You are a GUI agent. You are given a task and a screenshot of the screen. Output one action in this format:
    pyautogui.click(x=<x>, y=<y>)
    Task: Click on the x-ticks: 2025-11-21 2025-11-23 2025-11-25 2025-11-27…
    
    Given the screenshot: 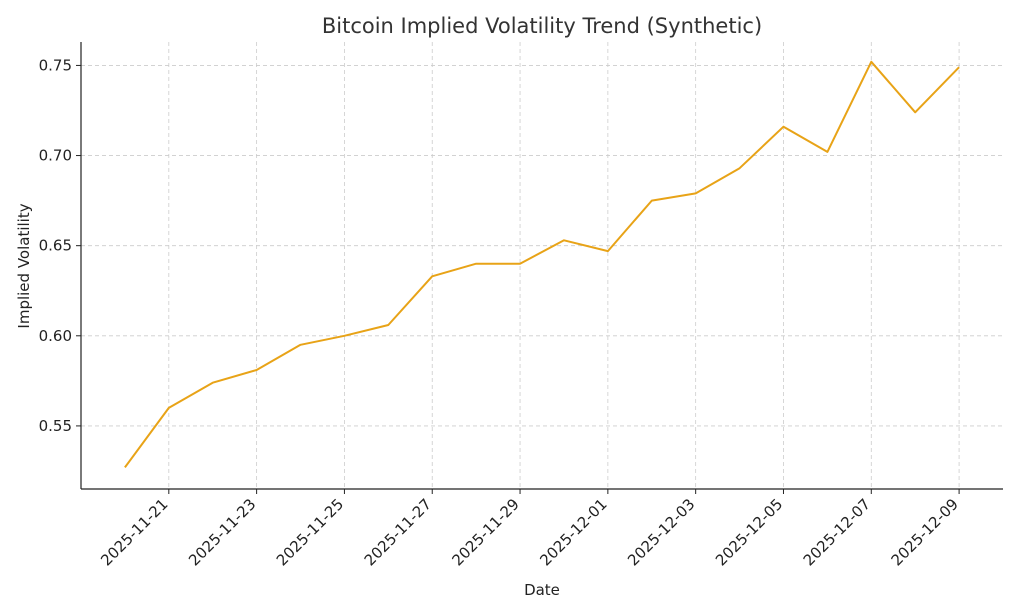 What is the action you would take?
    pyautogui.click(x=529, y=529)
    